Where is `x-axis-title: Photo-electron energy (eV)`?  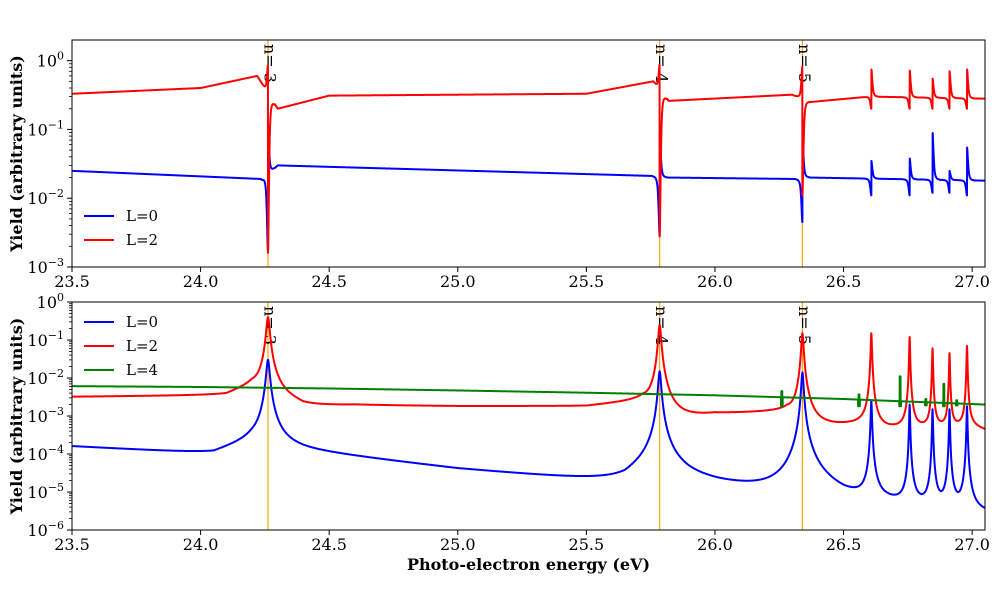
x-axis-title: Photo-electron energy (eV) is located at coordinates (528, 564).